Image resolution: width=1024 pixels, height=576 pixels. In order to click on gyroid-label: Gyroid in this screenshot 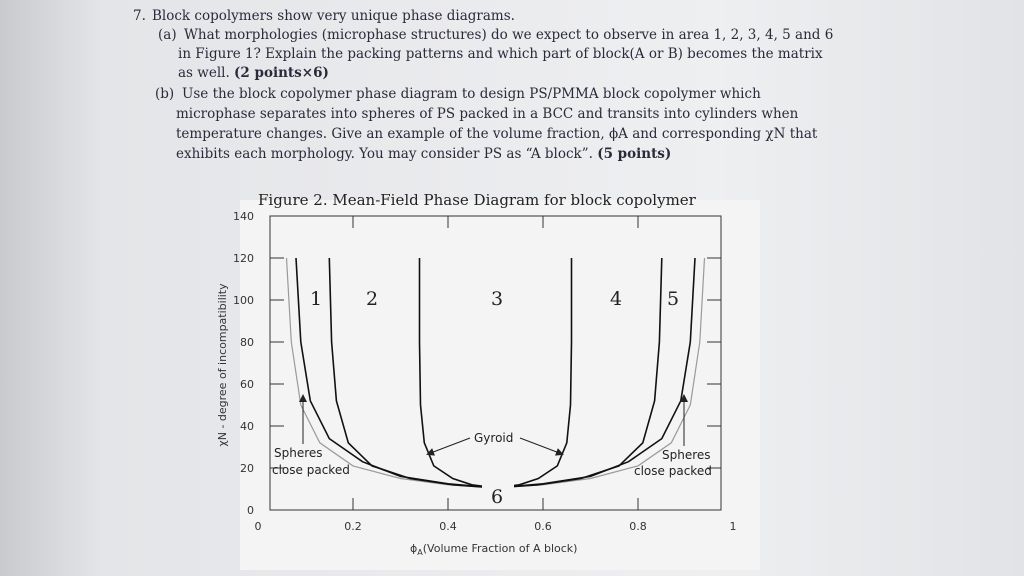, I will do `click(493, 438)`.